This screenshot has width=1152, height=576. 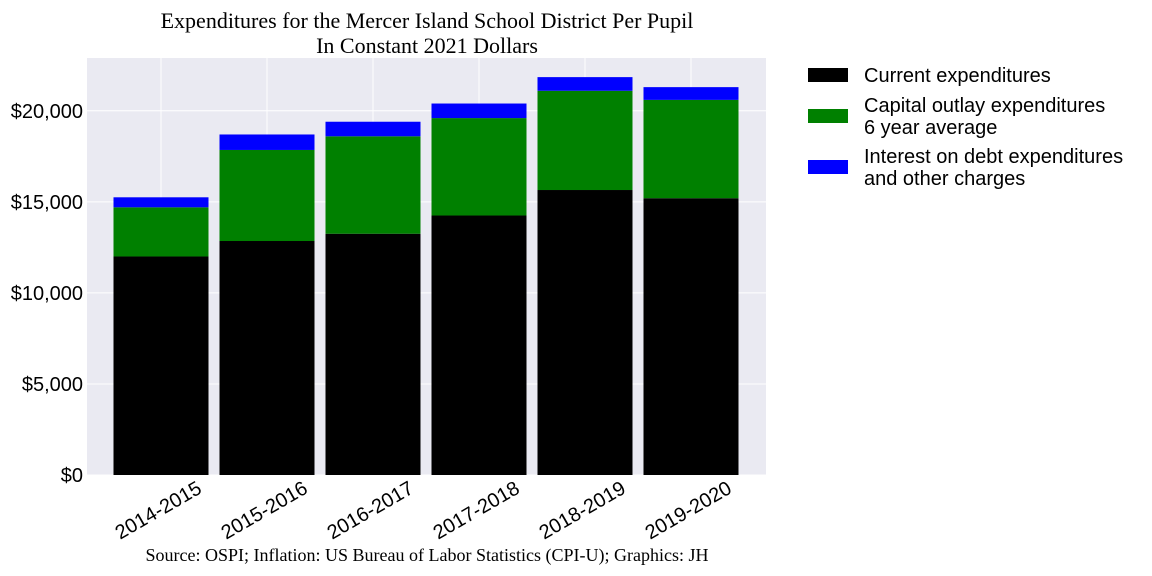 What do you see at coordinates (52, 385) in the screenshot?
I see `y-tick-label: $5,000` at bounding box center [52, 385].